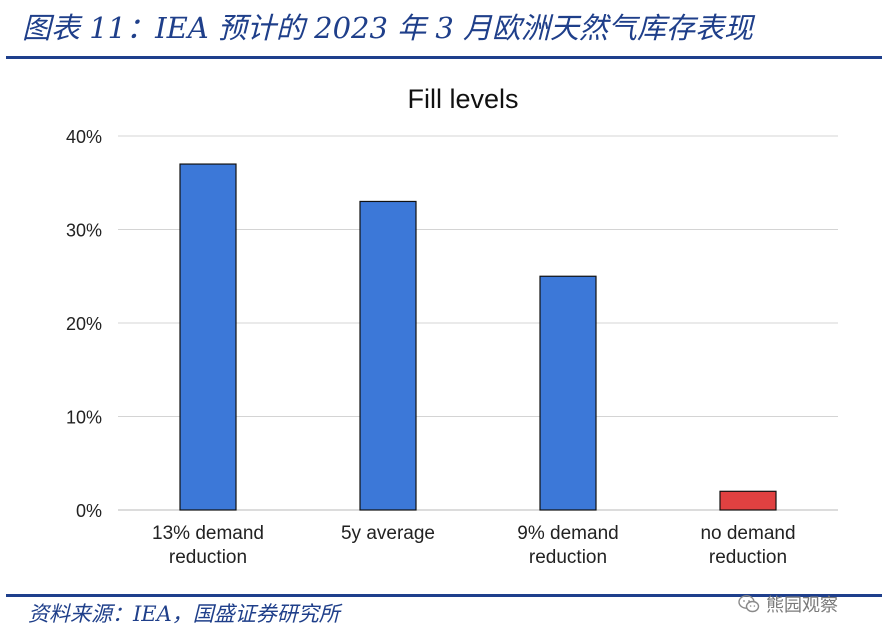 Image resolution: width=887 pixels, height=638 pixels. What do you see at coordinates (208, 533) in the screenshot?
I see `x-tick-label-line: 13% demand` at bounding box center [208, 533].